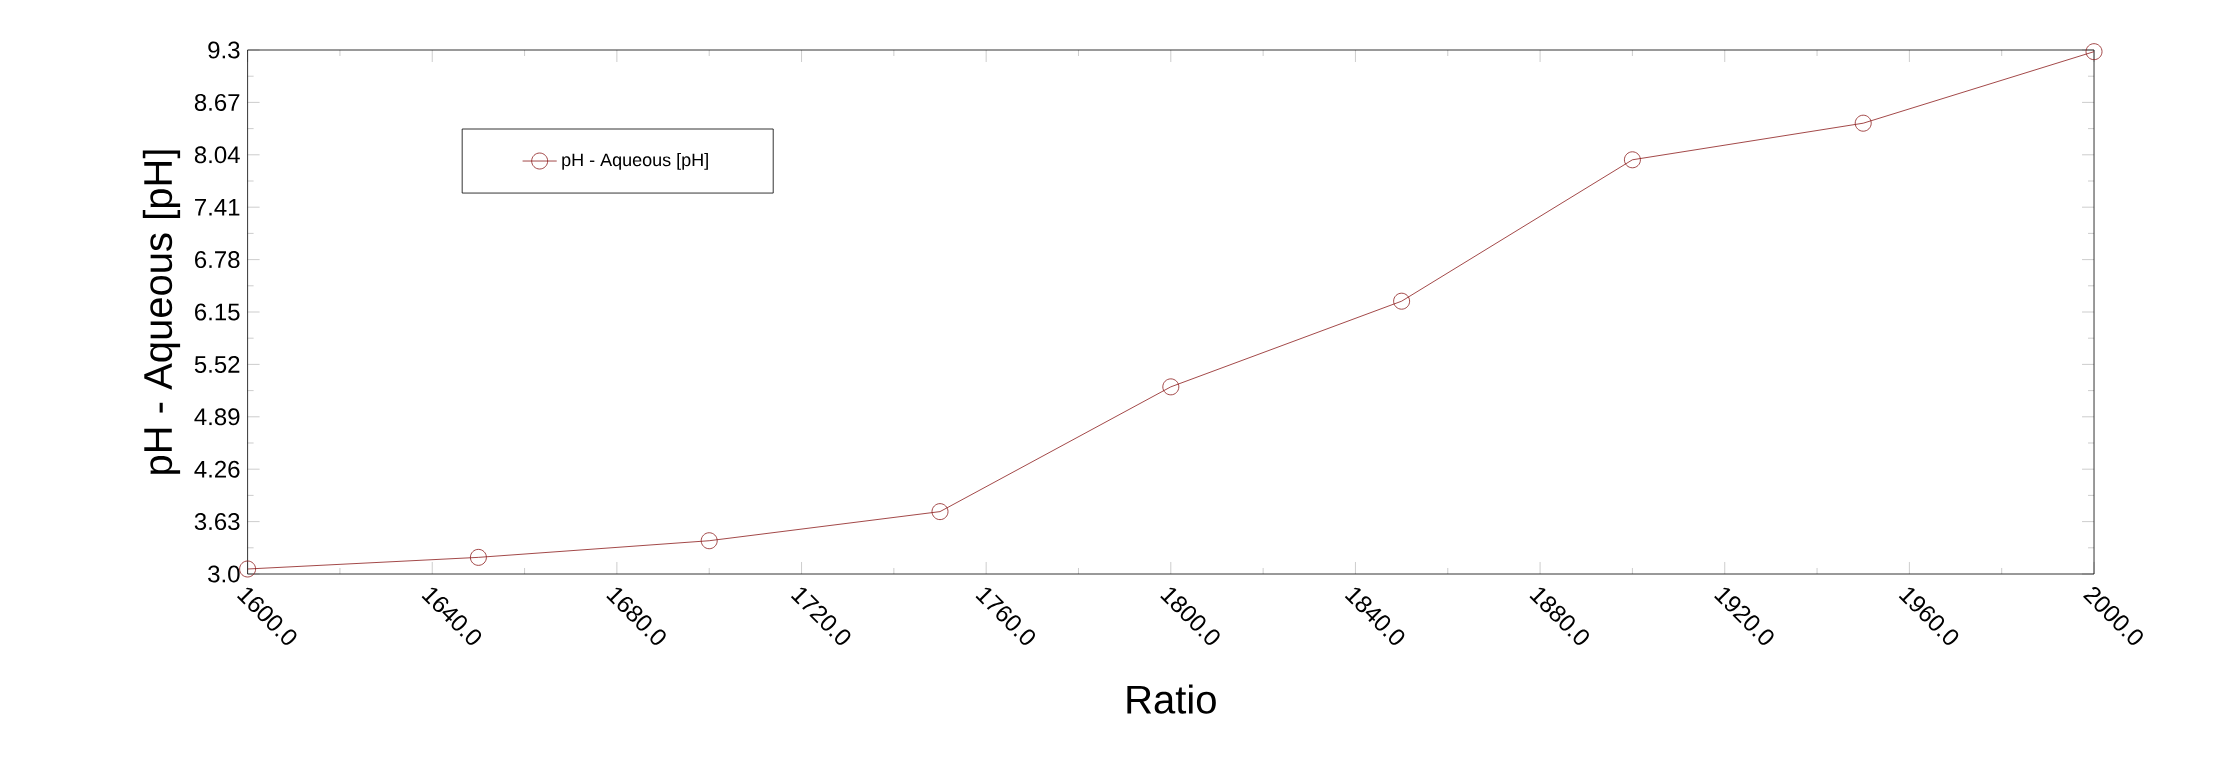 This screenshot has height=777, width=2234. What do you see at coordinates (217, 312) in the screenshot?
I see `y-tick-label: 6.15` at bounding box center [217, 312].